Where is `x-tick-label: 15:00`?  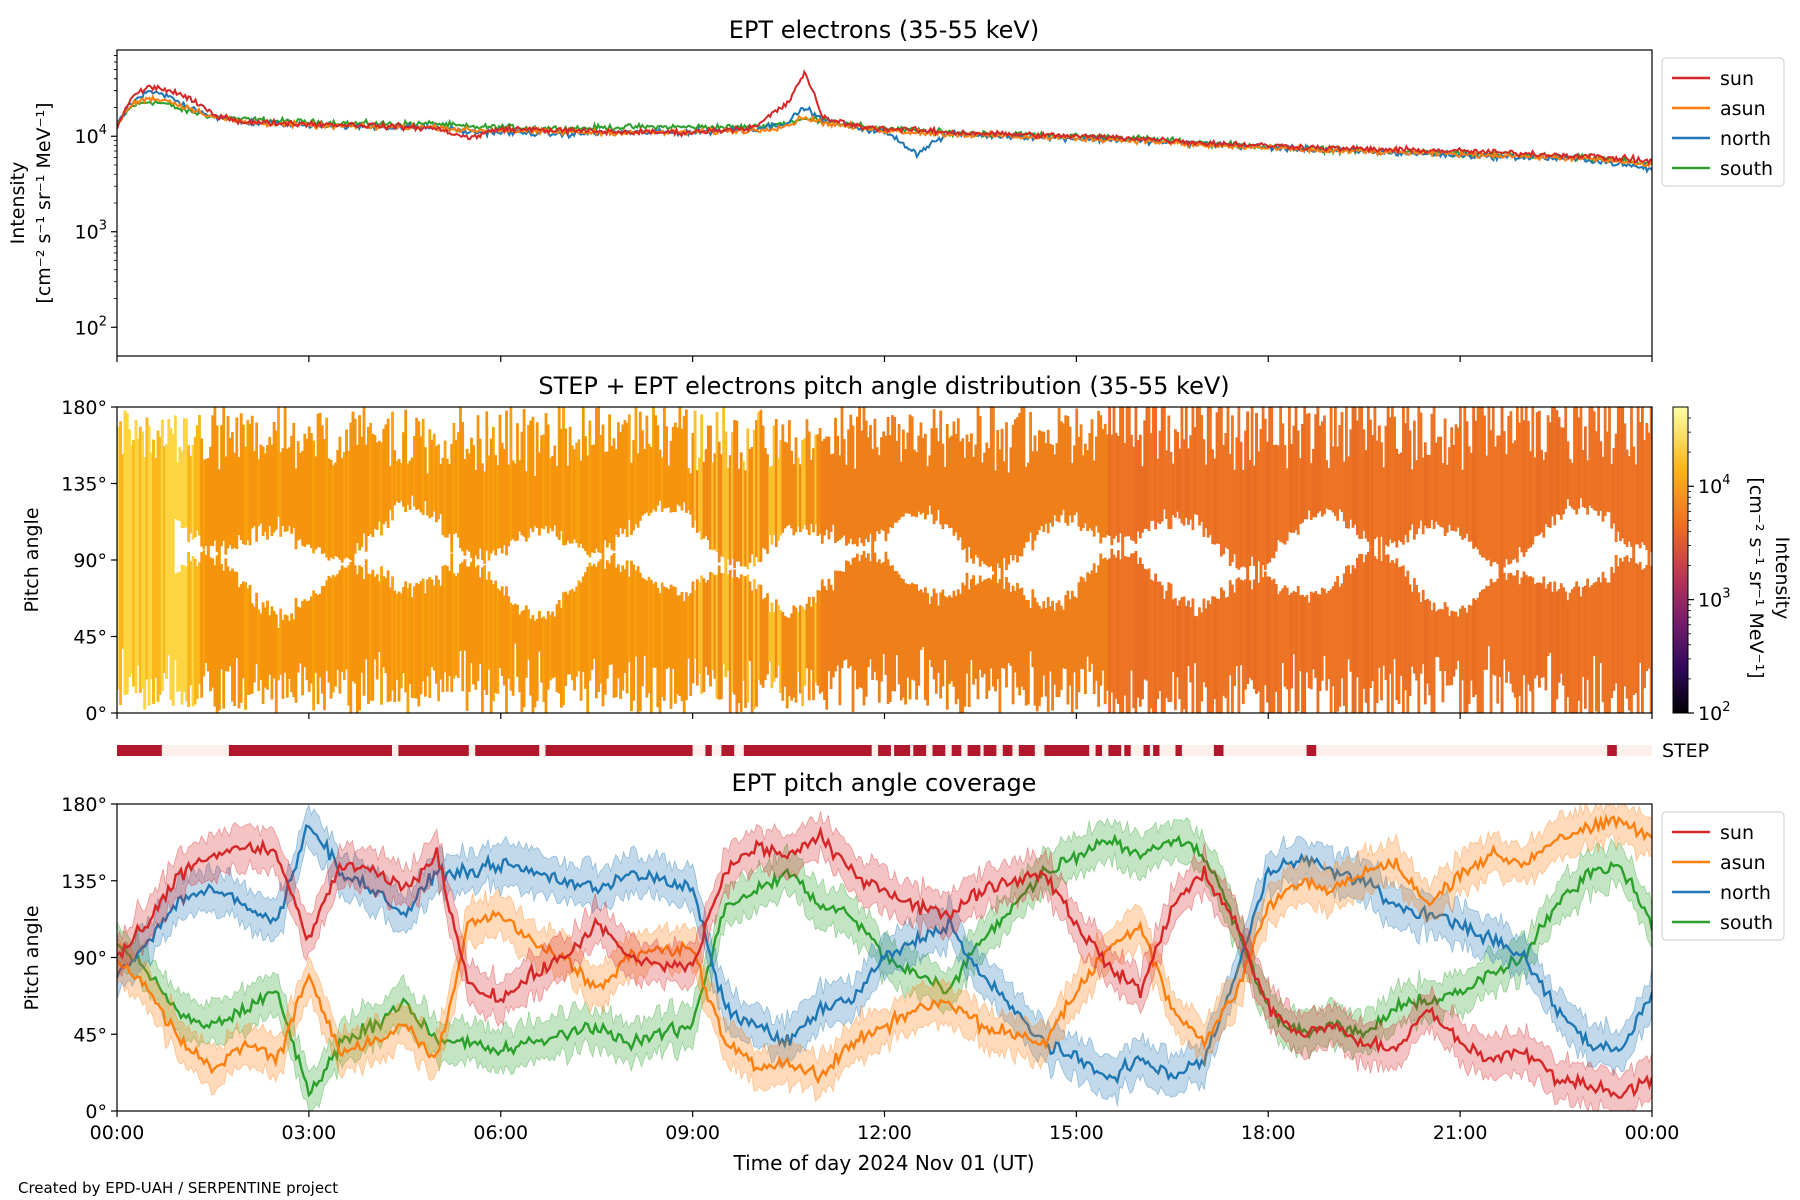 x-tick-label: 15:00 is located at coordinates (1076, 1133).